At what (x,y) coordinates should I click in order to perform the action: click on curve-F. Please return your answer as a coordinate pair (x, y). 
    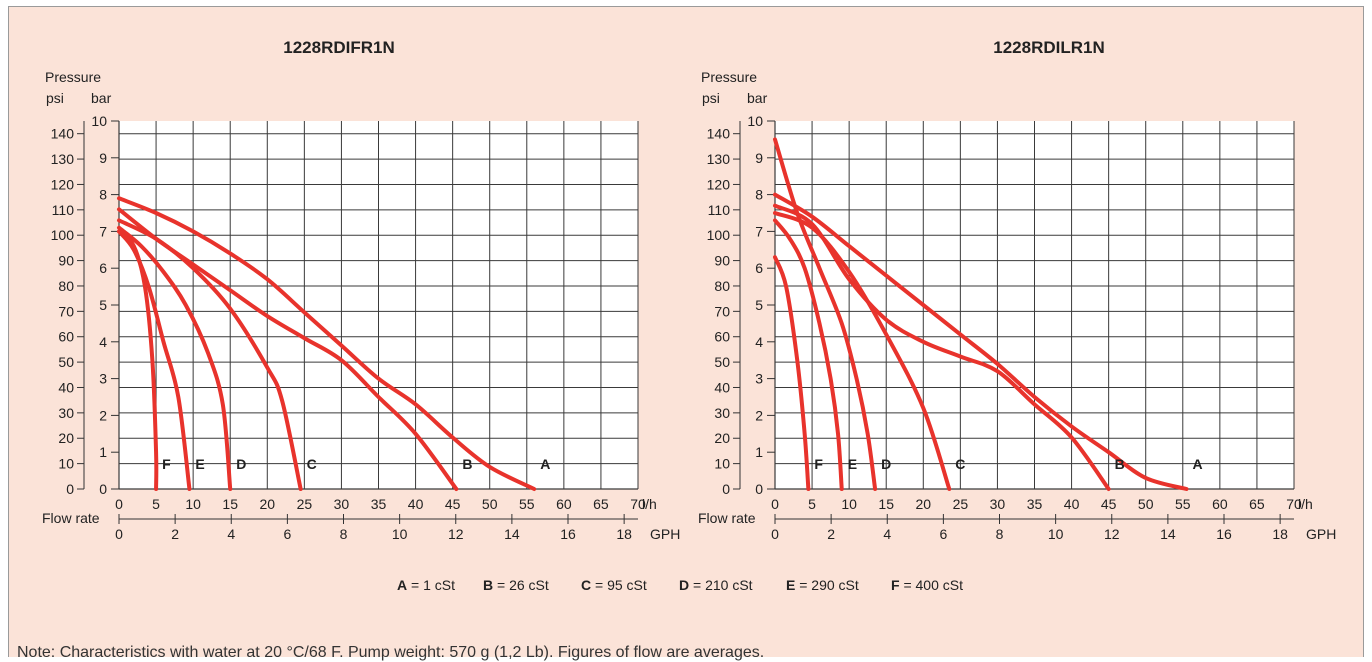
    Looking at the image, I should click on (138, 360).